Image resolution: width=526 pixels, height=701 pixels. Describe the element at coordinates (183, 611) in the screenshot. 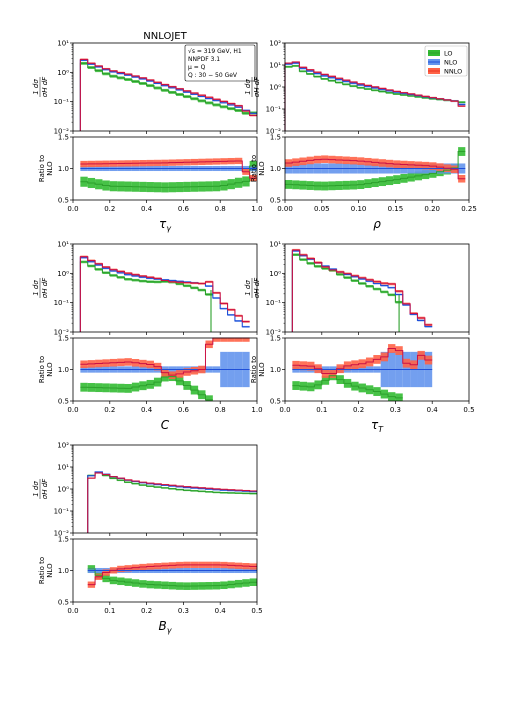

I see `x-tick-label: 0.3` at that location.